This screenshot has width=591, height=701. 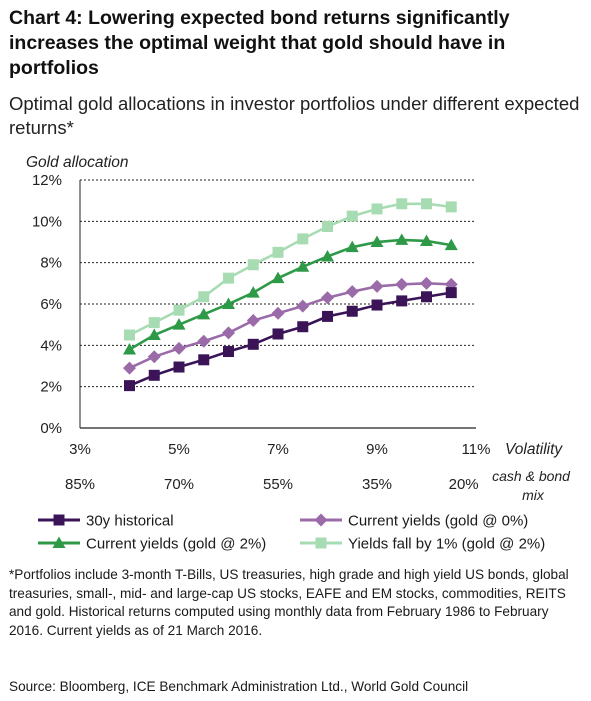 What do you see at coordinates (106, 521) in the screenshot?
I see `legend-item: 30y historical` at bounding box center [106, 521].